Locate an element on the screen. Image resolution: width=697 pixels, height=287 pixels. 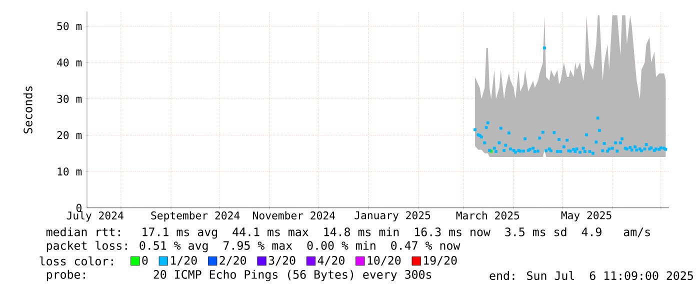
y-axis-title: Seconds is located at coordinates (27, 110).